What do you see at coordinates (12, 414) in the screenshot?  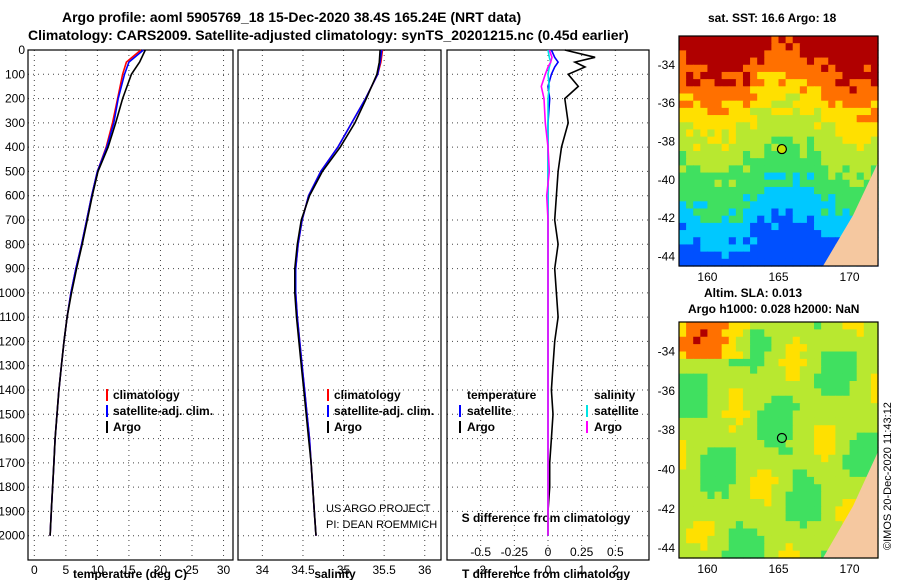 I see `y-tick-label: 1500` at bounding box center [12, 414].